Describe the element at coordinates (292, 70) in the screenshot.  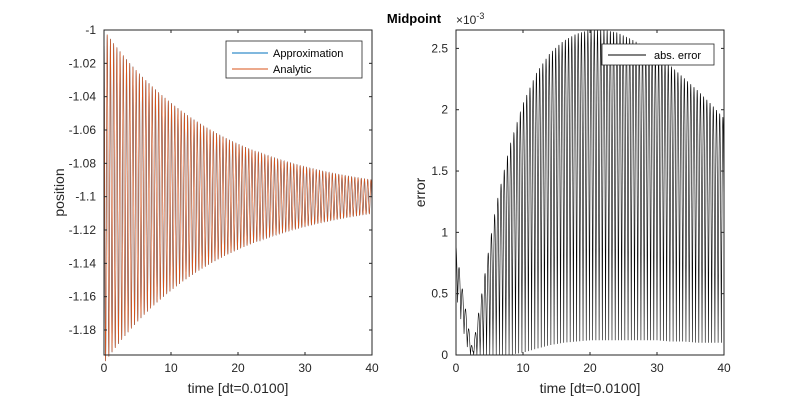
I see `legend-label-analytic: Analytic` at that location.